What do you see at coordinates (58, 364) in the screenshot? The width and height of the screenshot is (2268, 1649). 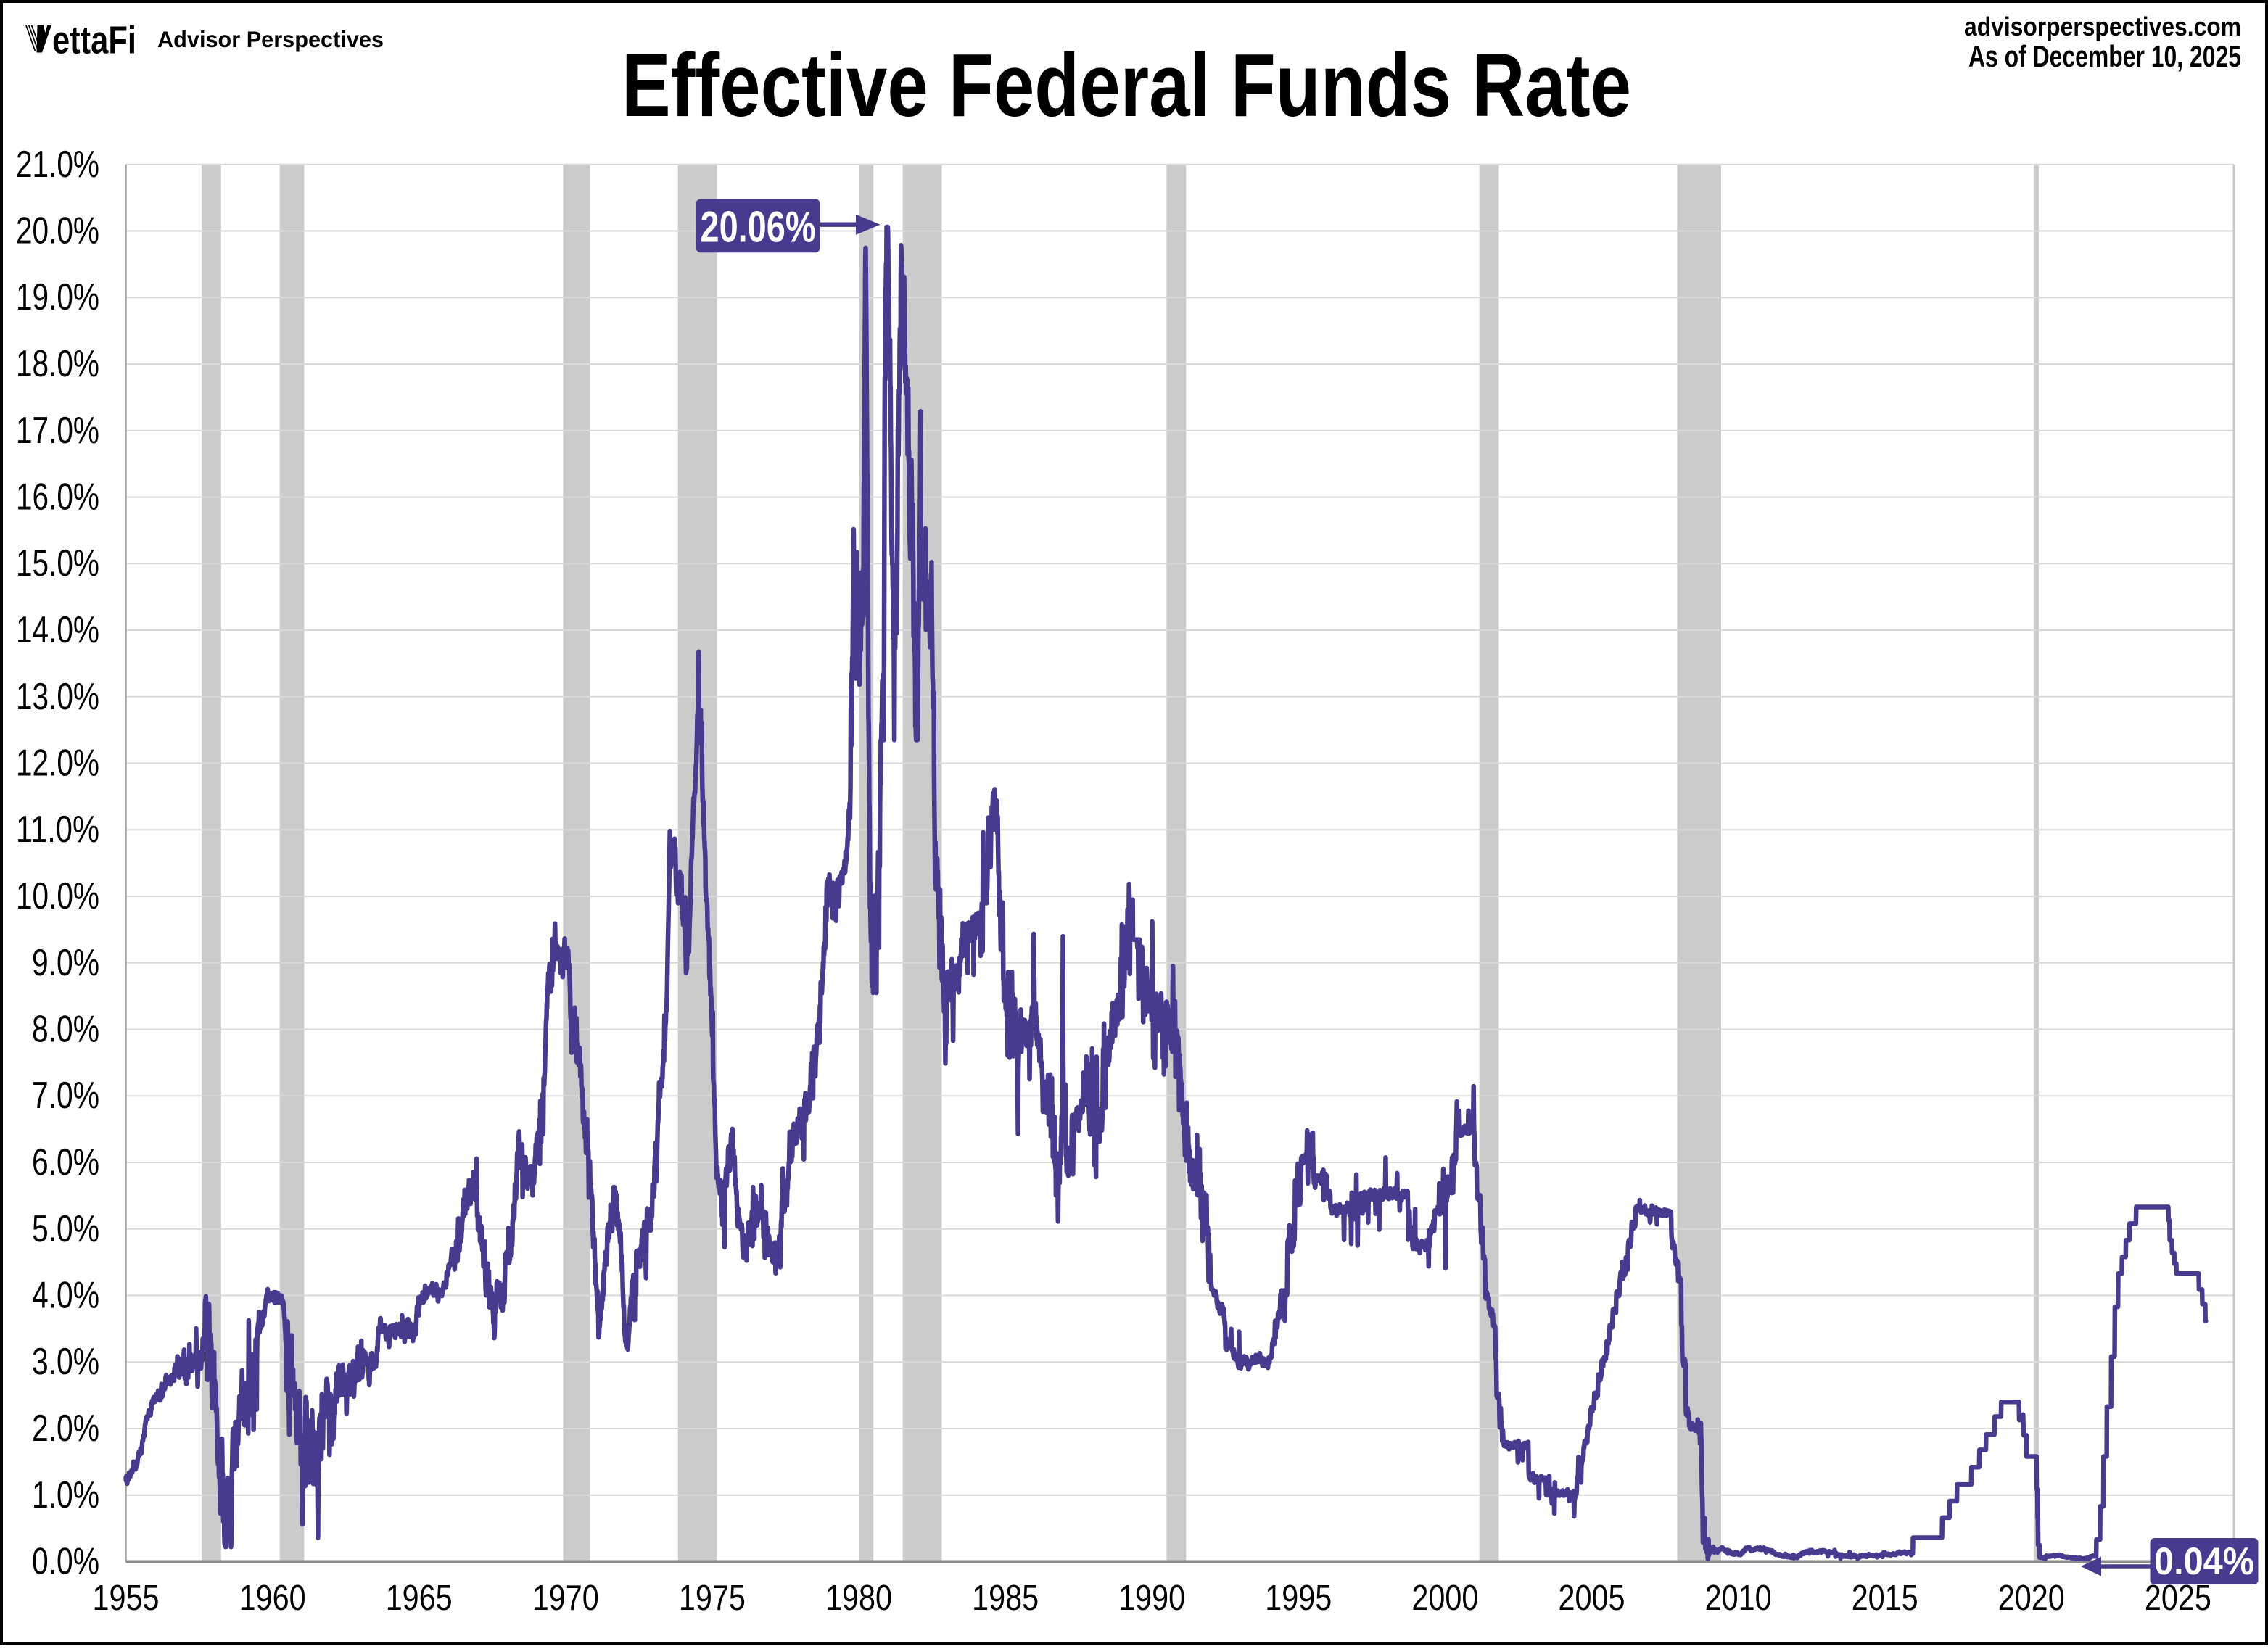 I see `svg-text: 18.0%` at bounding box center [58, 364].